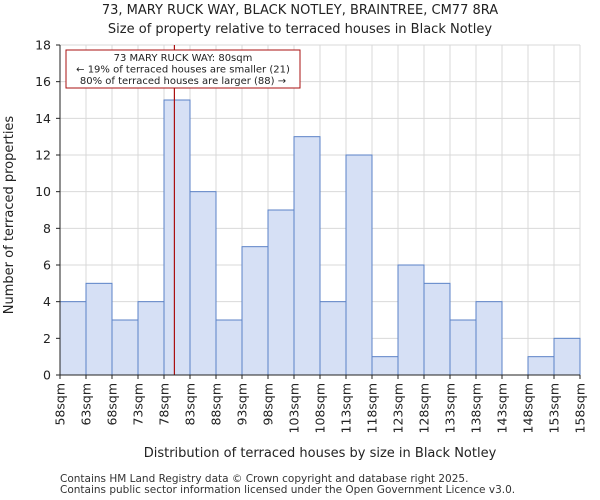 The height and width of the screenshot is (500, 600). Describe the element at coordinates (47, 375) in the screenshot. I see `y-tick-label-0: 0` at that location.